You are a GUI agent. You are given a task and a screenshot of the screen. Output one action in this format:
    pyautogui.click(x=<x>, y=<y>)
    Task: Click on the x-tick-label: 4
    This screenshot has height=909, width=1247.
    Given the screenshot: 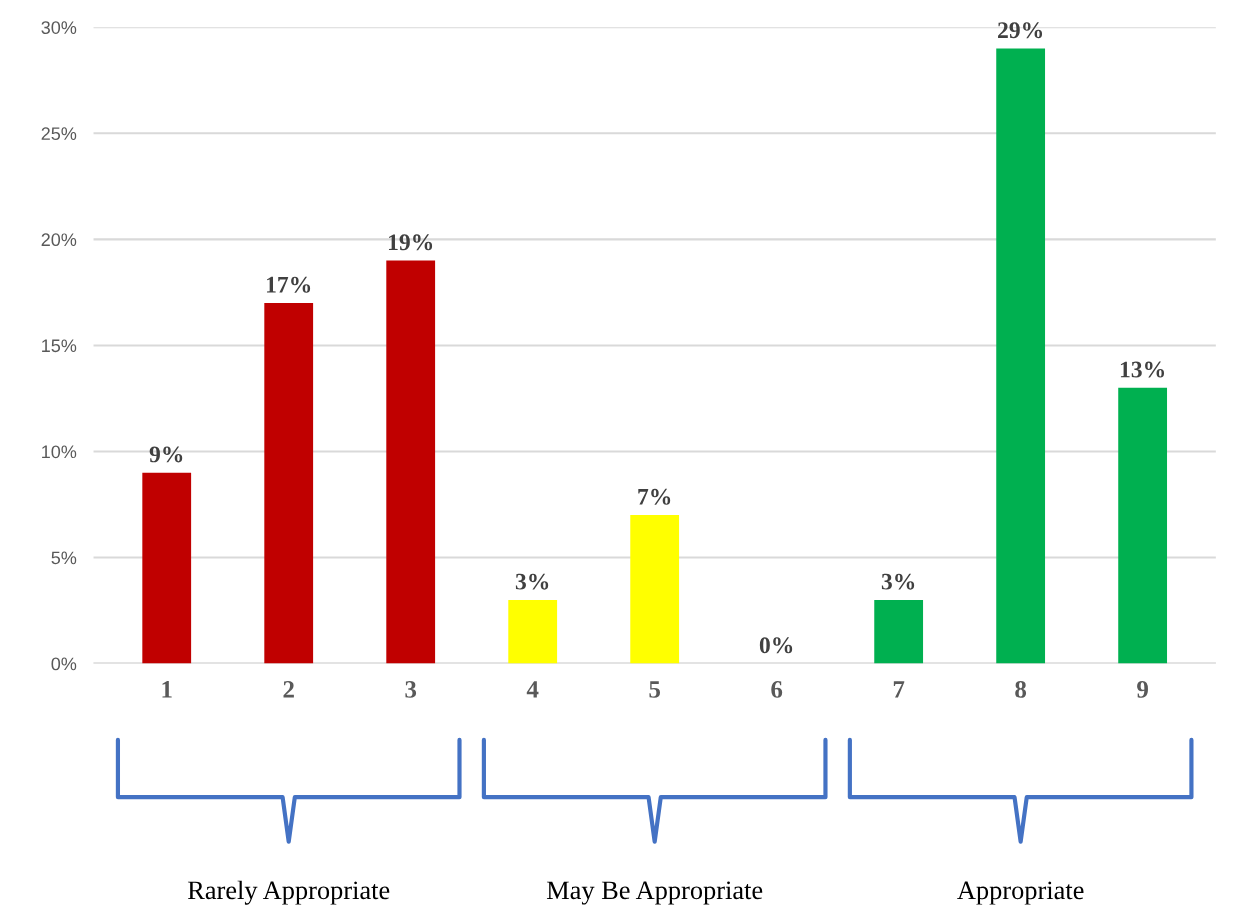 What is the action you would take?
    pyautogui.click(x=532, y=689)
    